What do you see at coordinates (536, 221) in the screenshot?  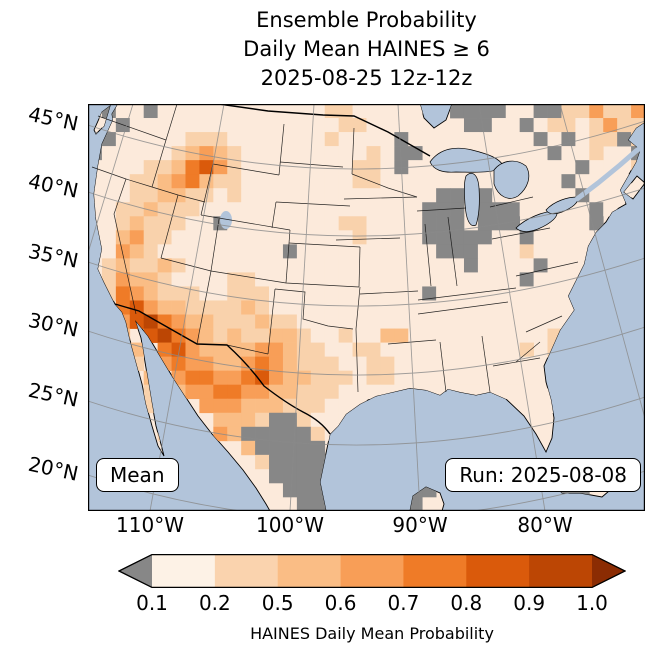 I see `lake-erie` at bounding box center [536, 221].